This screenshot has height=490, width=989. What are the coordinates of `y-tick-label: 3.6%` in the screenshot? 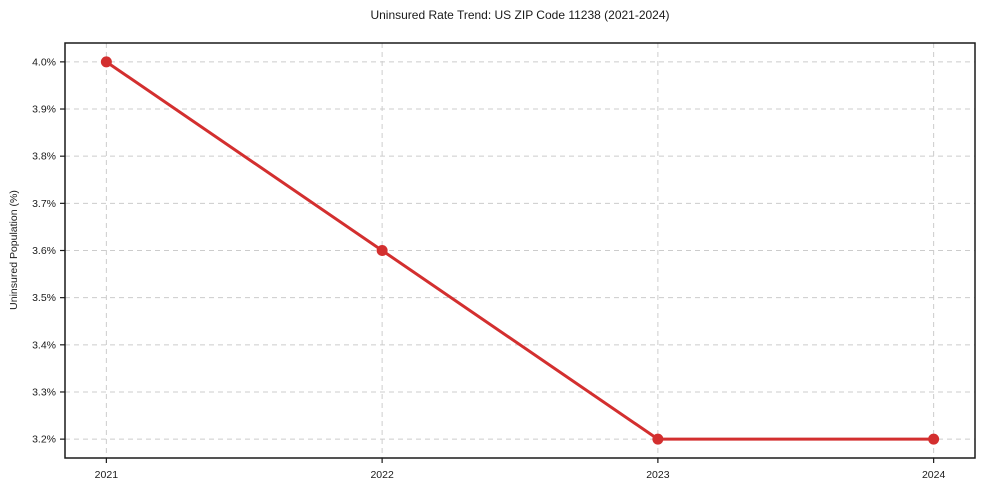 It's located at (44, 251).